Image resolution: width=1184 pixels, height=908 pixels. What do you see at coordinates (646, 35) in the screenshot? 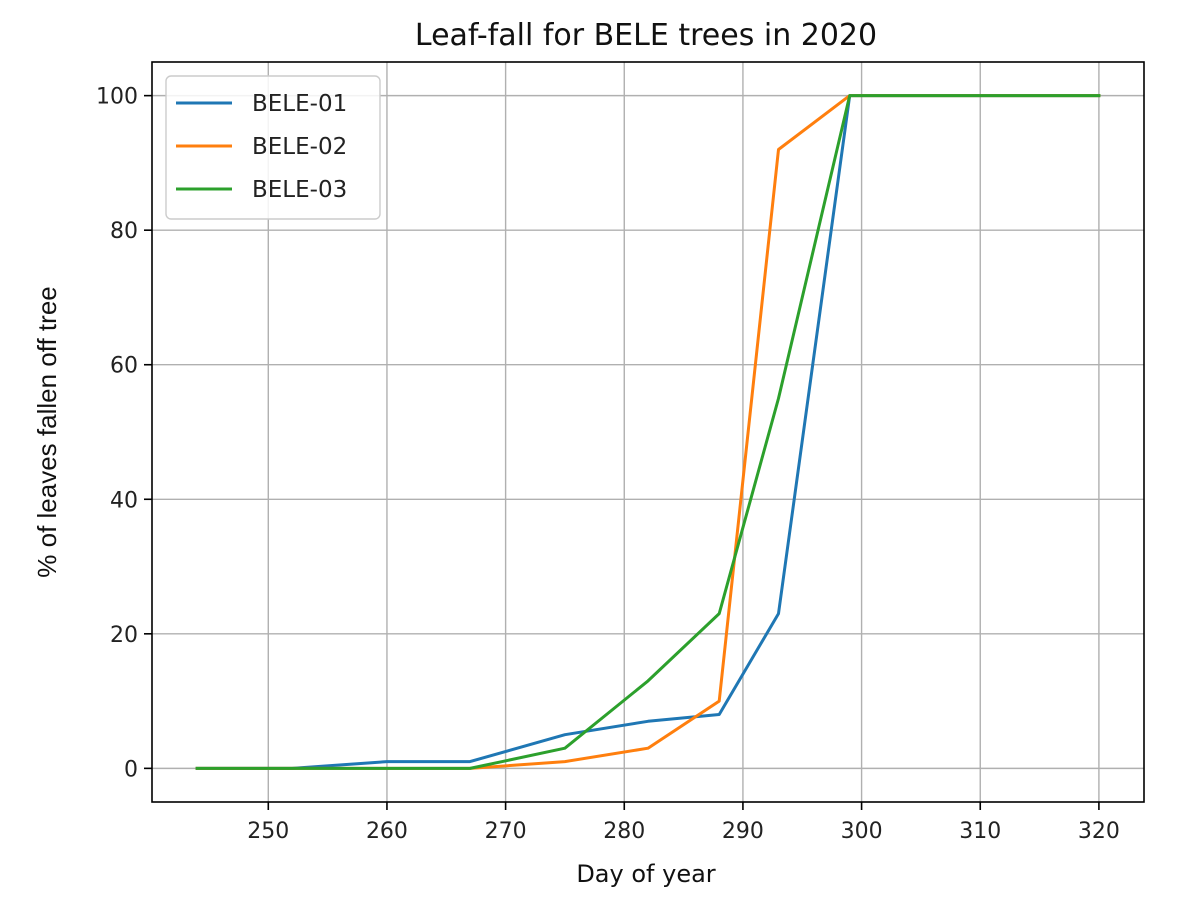
I see `chart-title: Leaf-fall for BELE trees in 2020` at bounding box center [646, 35].